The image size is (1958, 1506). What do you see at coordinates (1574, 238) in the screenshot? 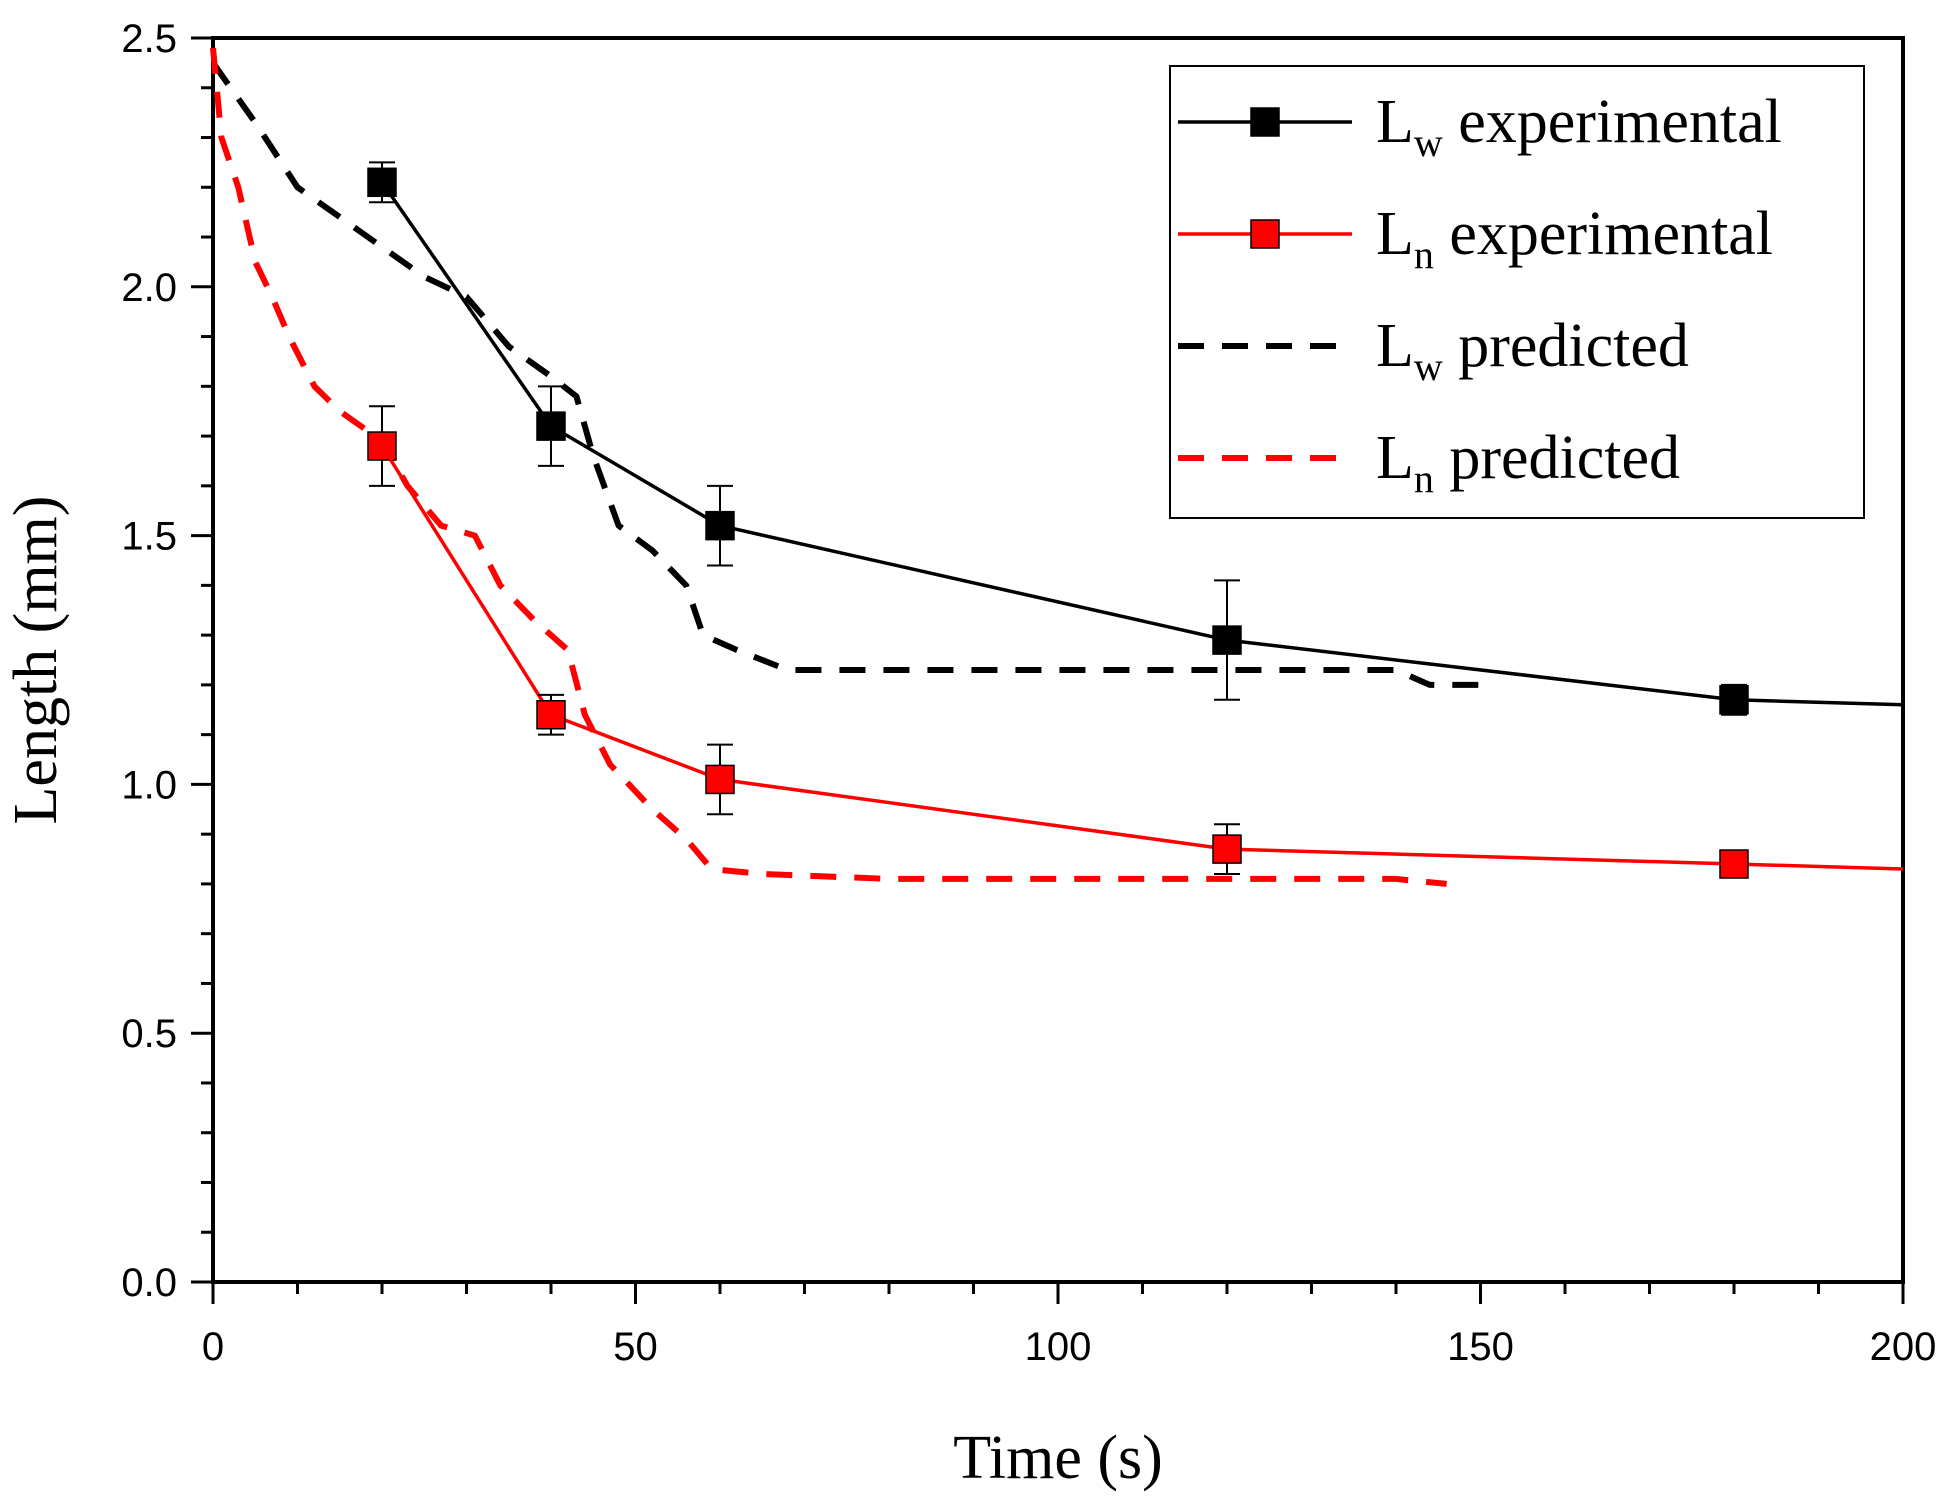
I see `legend-label: Ln experimental` at bounding box center [1574, 238].